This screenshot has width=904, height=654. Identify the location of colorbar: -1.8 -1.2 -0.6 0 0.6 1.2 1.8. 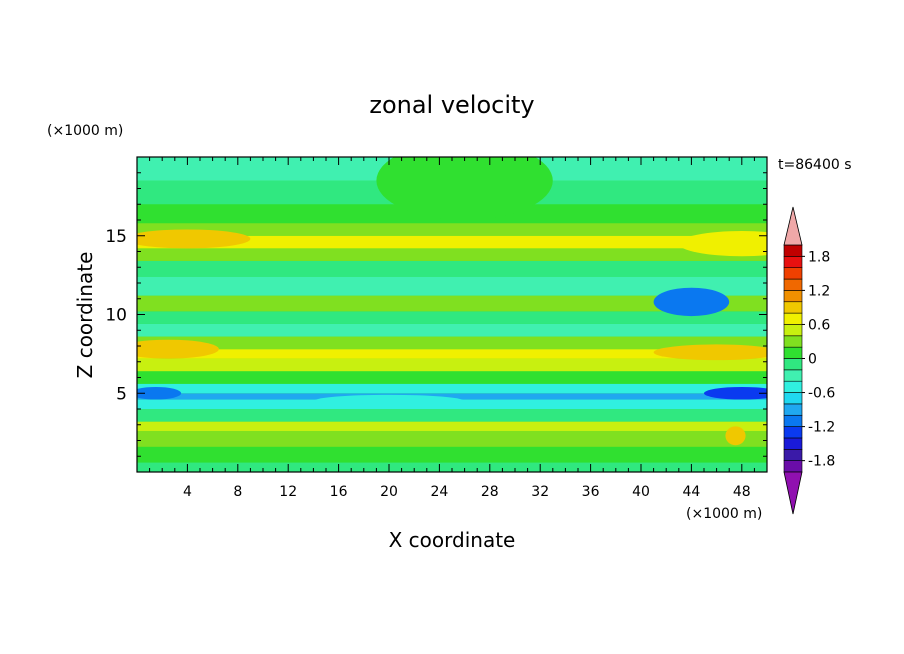
(809, 360).